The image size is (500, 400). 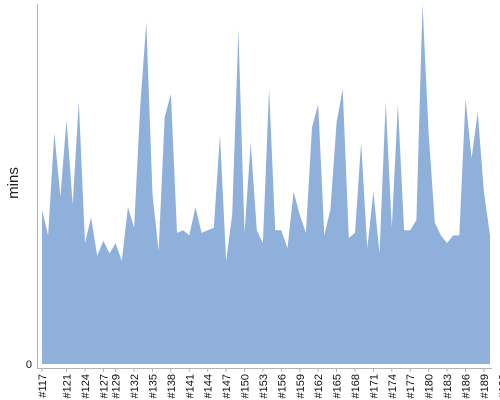 I want to click on x-tick-label: #171, so click(x=374, y=386).